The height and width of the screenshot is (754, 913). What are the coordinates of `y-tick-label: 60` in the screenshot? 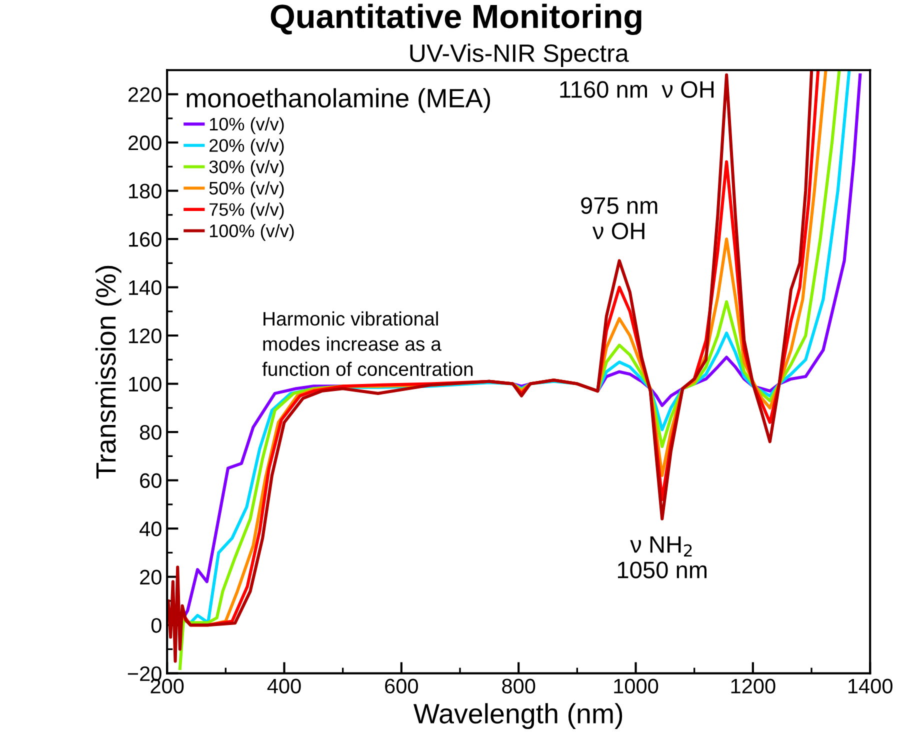 It's located at (151, 480).